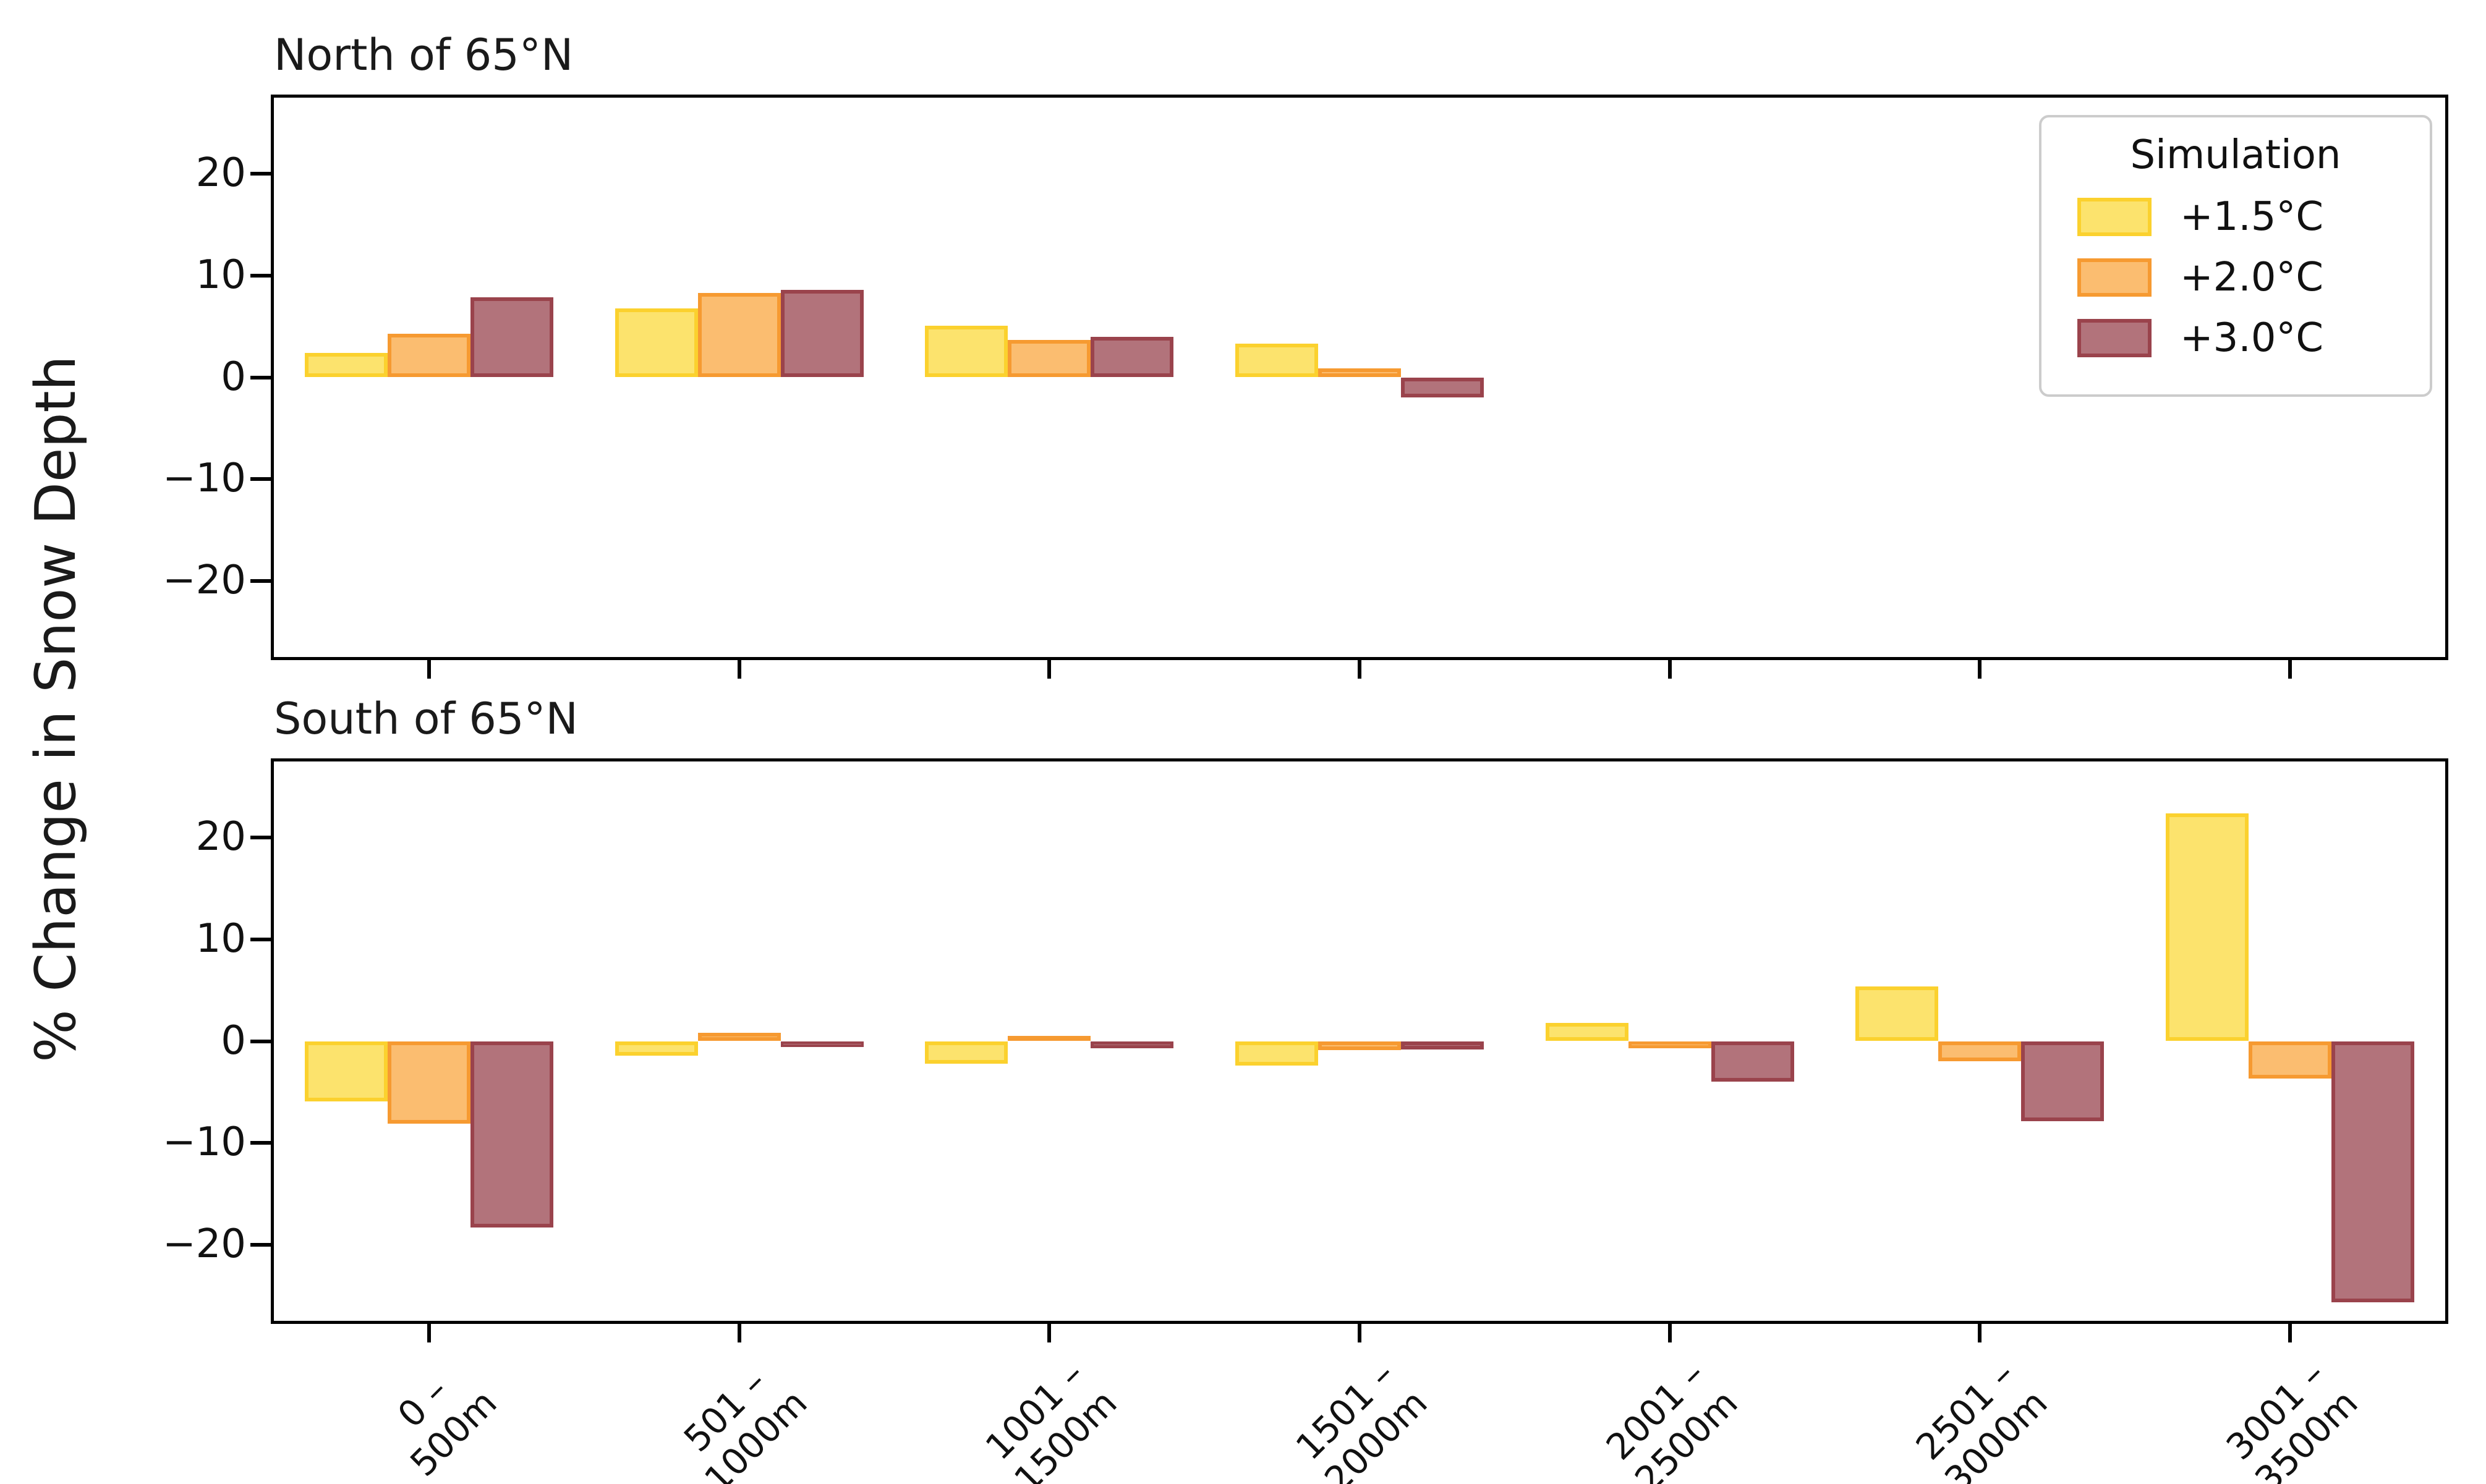 Image resolution: width=2486 pixels, height=1484 pixels. Describe the element at coordinates (2292, 1418) in the screenshot. I see `x-tick-label: 3001 – 3500m` at that location.